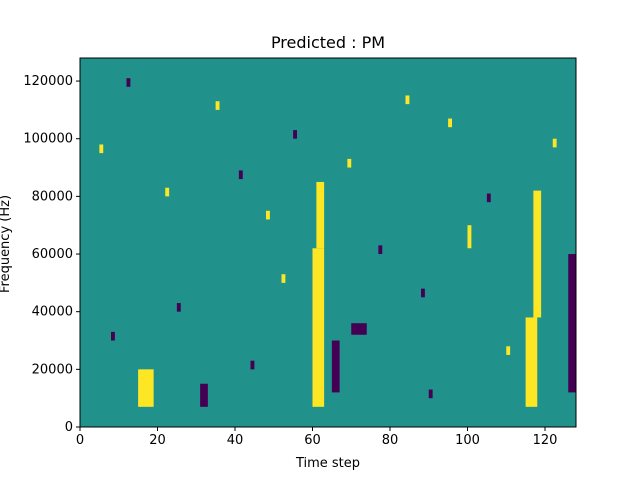 The width and height of the screenshot is (640, 480). Describe the element at coordinates (80, 440) in the screenshot. I see `x-tick-label: 0` at that location.